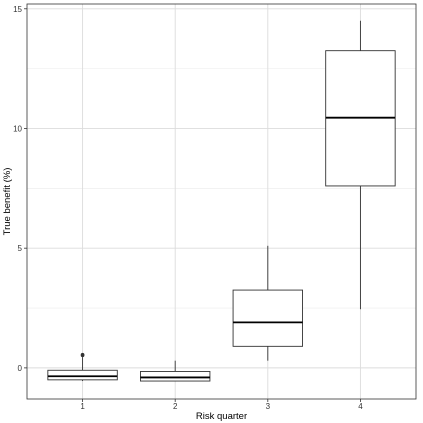 The width and height of the screenshot is (423, 423). Describe the element at coordinates (268, 406) in the screenshot. I see `x-tick-label: 3` at that location.